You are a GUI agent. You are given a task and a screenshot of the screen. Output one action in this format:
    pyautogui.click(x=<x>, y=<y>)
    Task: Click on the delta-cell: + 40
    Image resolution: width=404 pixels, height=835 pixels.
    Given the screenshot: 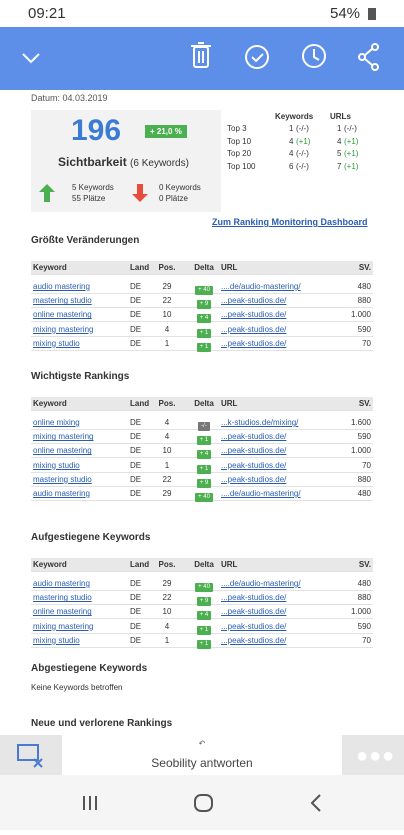 What is the action you would take?
    pyautogui.click(x=204, y=584)
    